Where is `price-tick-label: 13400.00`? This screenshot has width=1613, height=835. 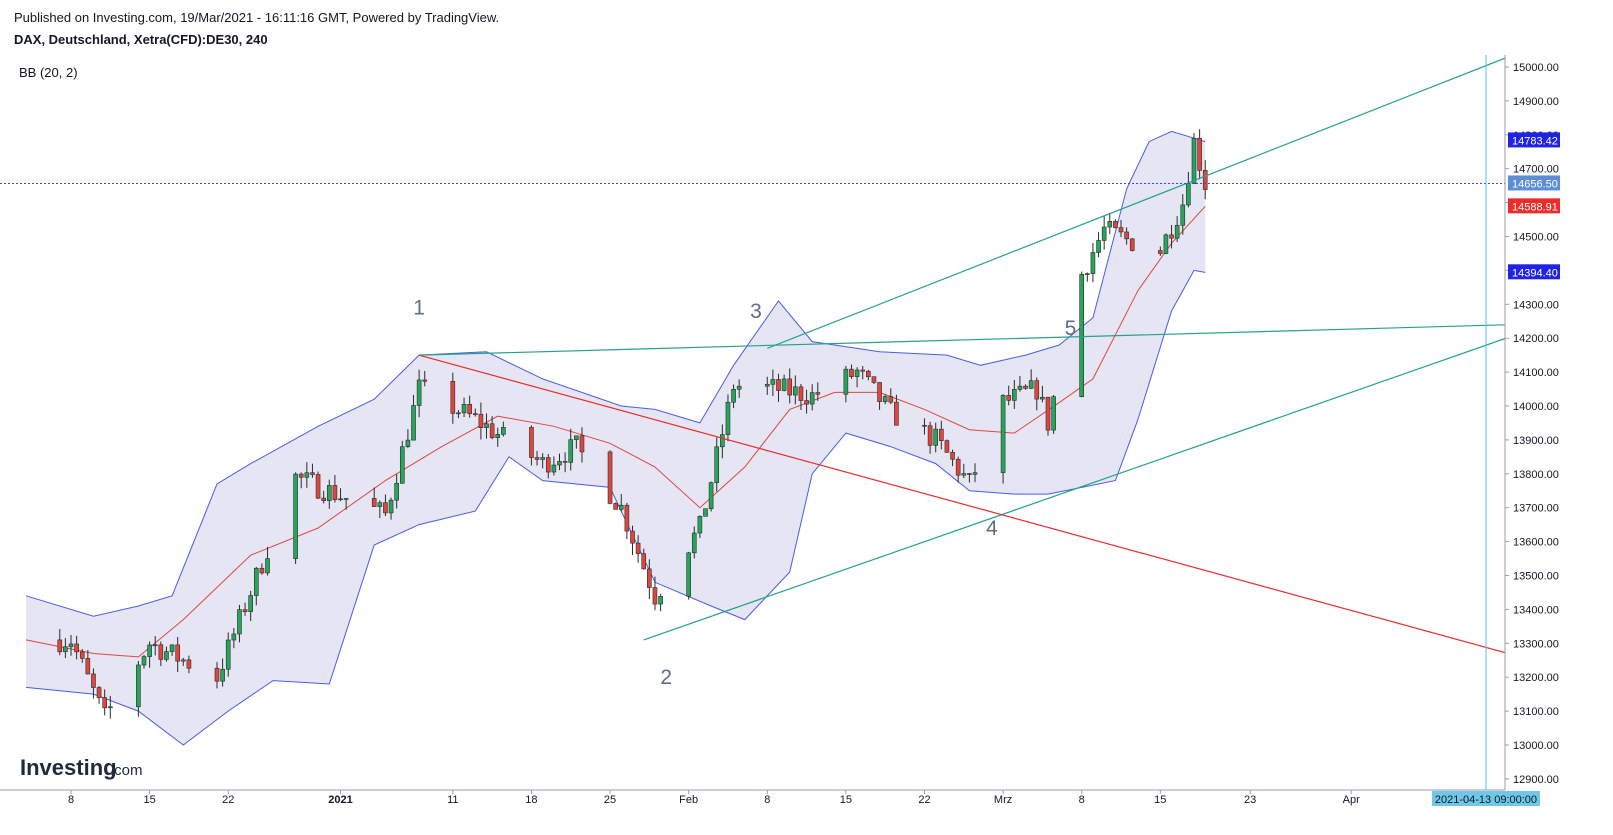
price-tick-label: 13400.00 is located at coordinates (1536, 610).